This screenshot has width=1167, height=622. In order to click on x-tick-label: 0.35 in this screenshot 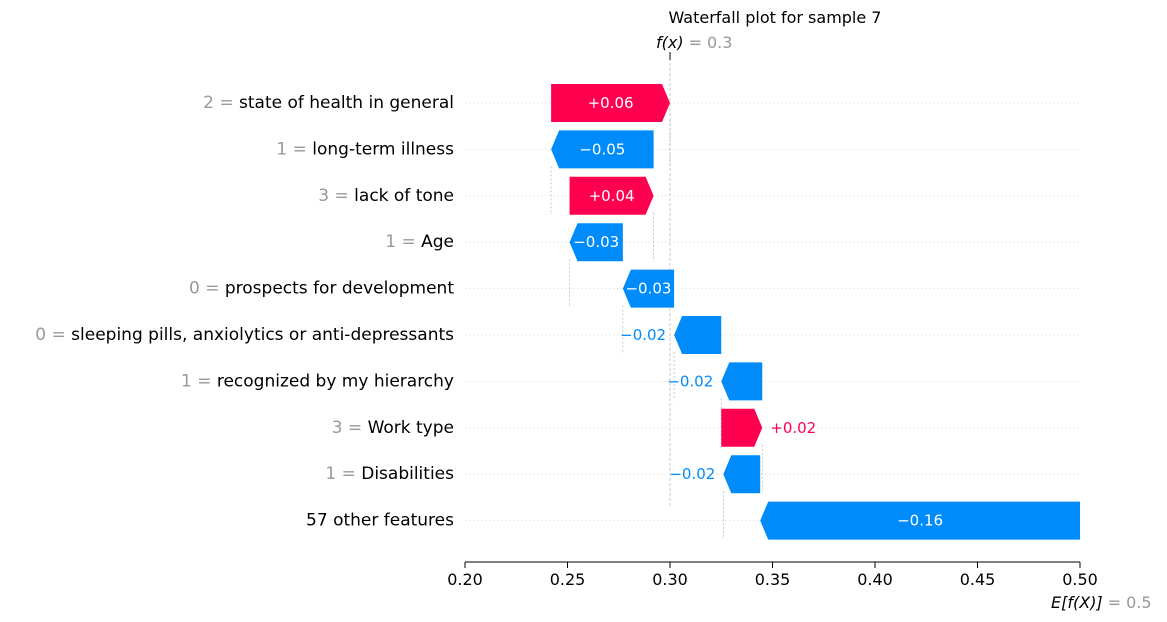, I will do `click(773, 579)`.